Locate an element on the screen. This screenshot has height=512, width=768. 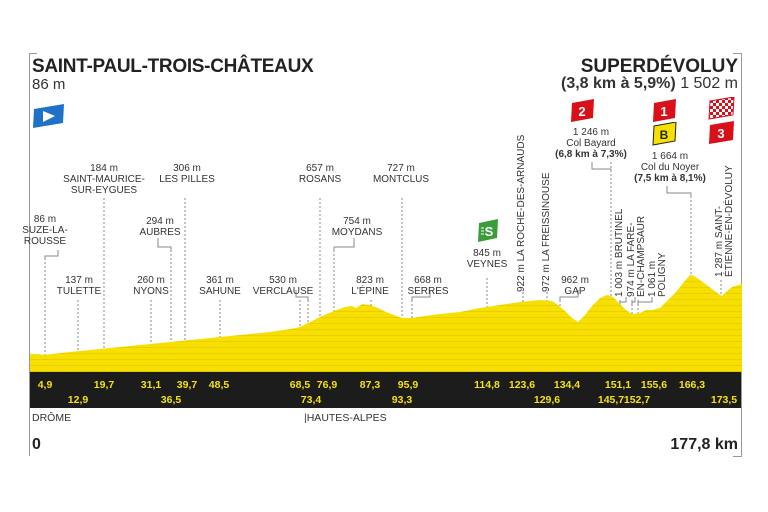
waypoint-suze-la-rousse: 86 m SUZE-LA- ROUSSE is located at coordinates (45, 230).